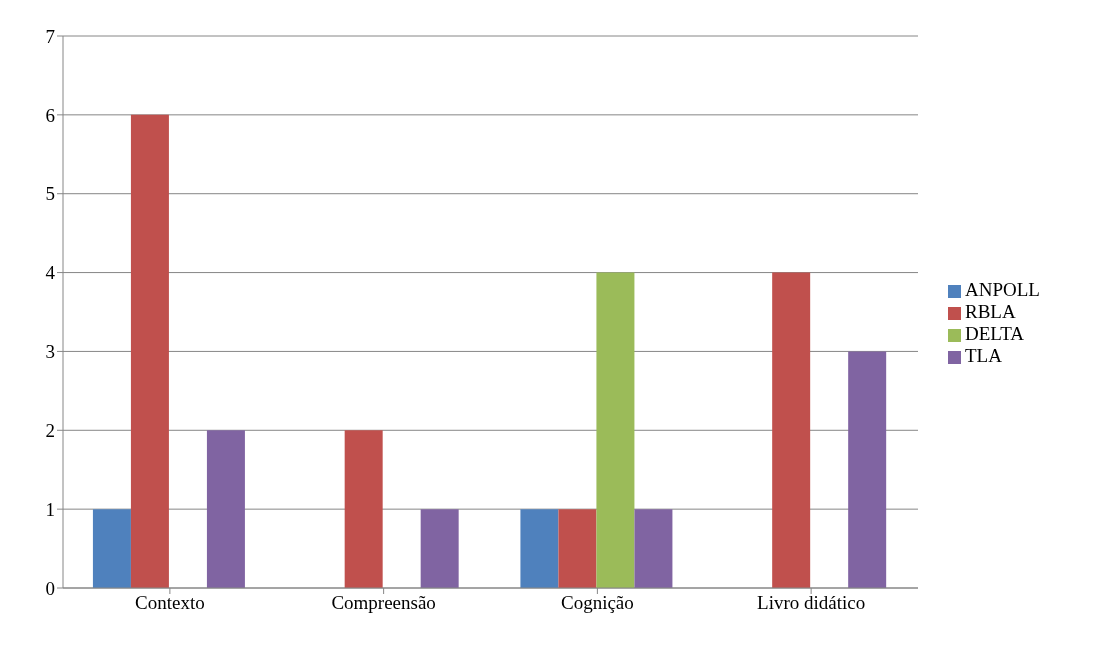  I want to click on legend-label: TLA, so click(983, 355).